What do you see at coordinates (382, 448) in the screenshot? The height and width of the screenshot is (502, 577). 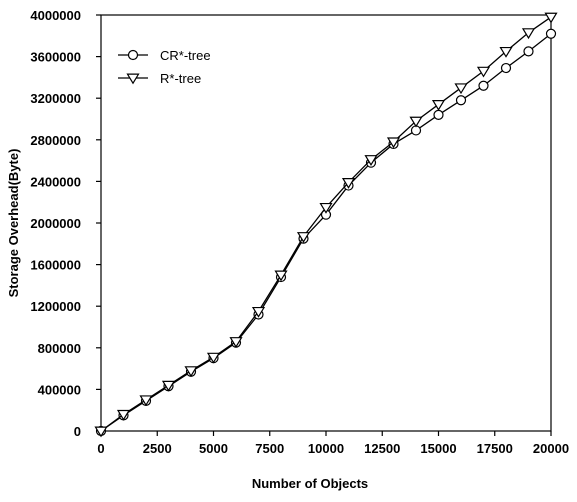 I see `x-tick-label: 12500` at bounding box center [382, 448].